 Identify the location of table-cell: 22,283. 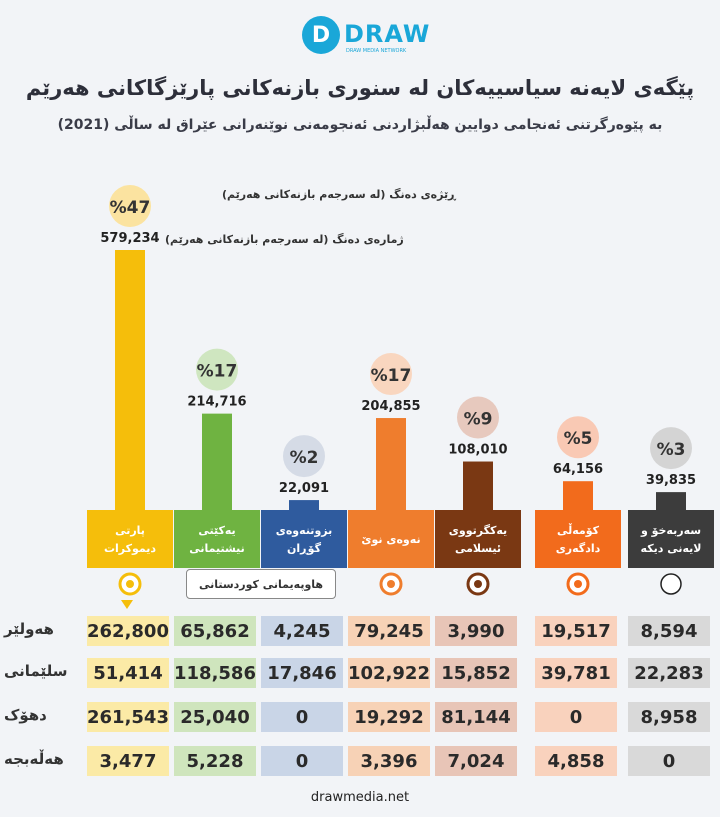
(669, 673).